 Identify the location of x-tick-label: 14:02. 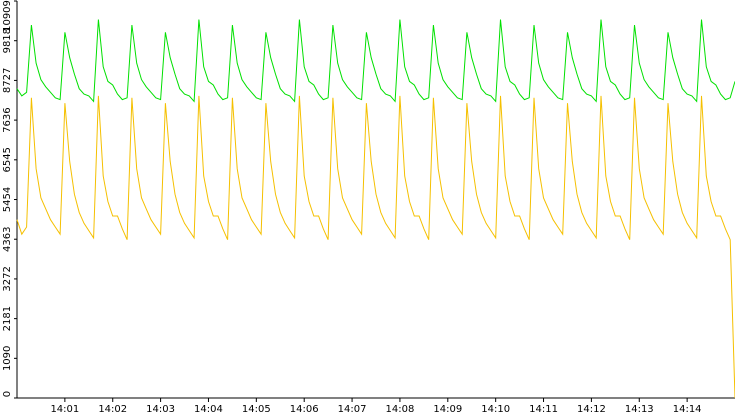
(112, 409).